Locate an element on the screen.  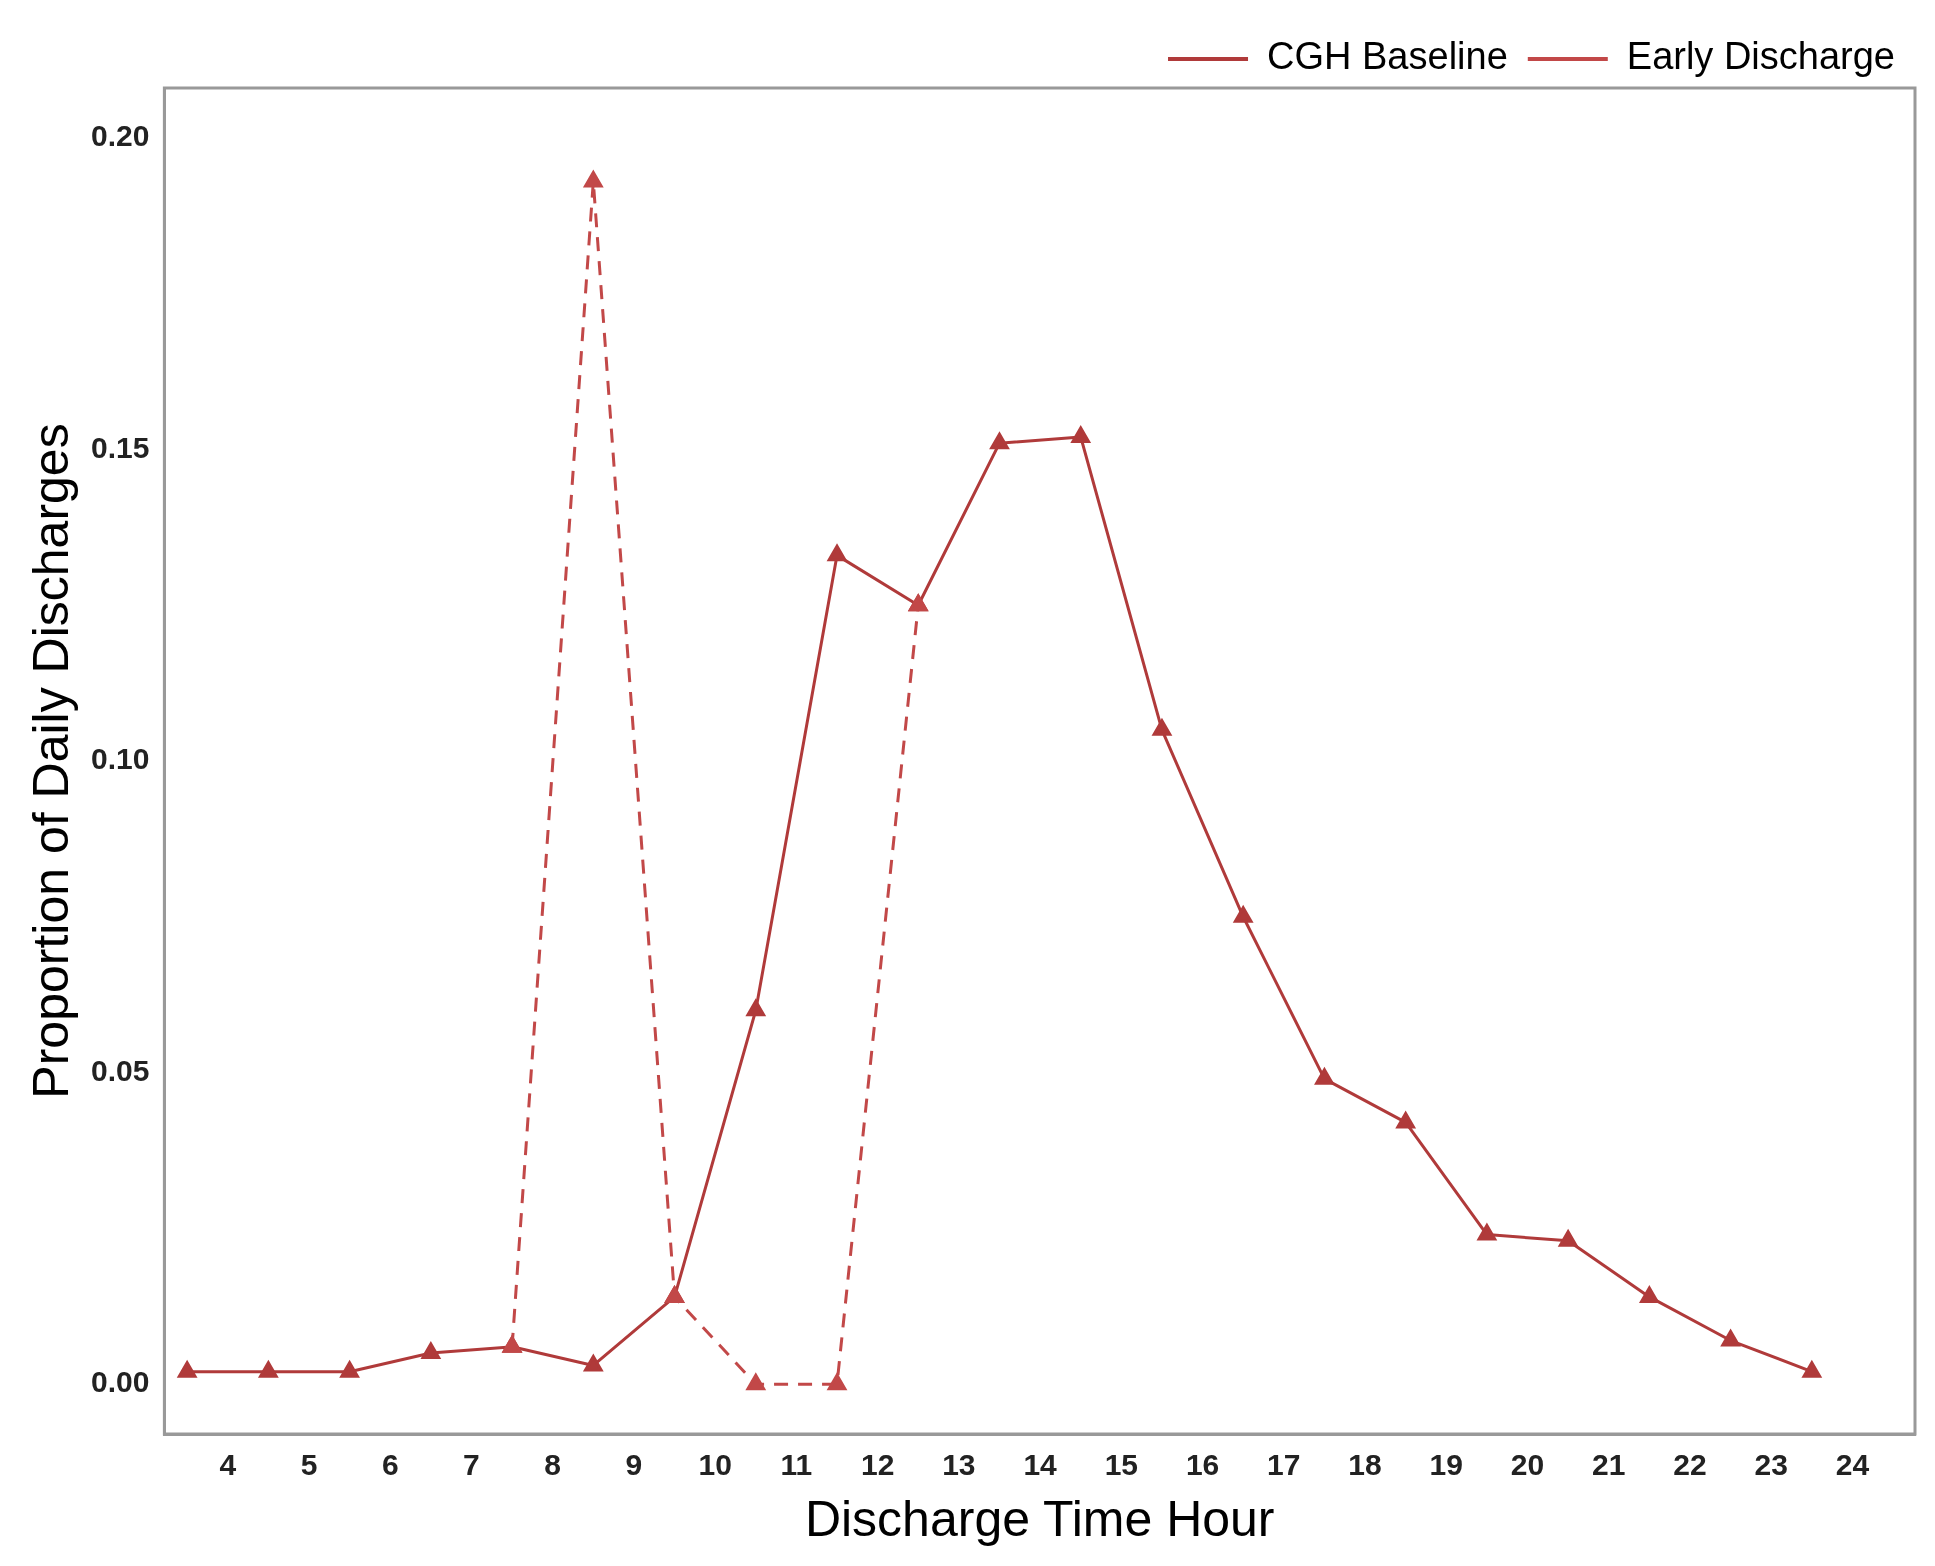
x-tick-label: 12 is located at coordinates (877, 1465).